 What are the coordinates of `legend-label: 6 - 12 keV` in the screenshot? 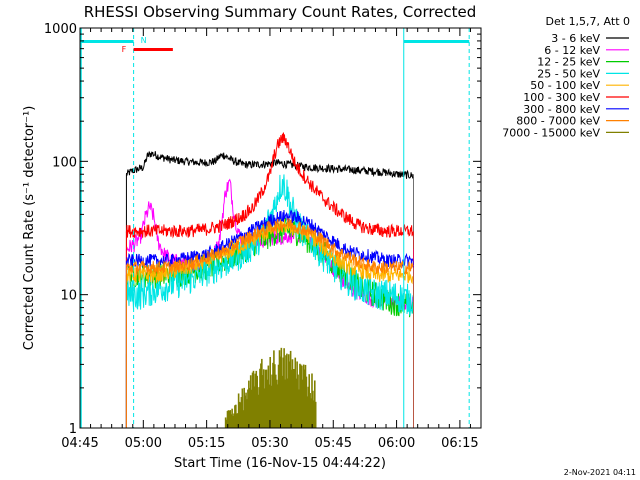 It's located at (572, 50).